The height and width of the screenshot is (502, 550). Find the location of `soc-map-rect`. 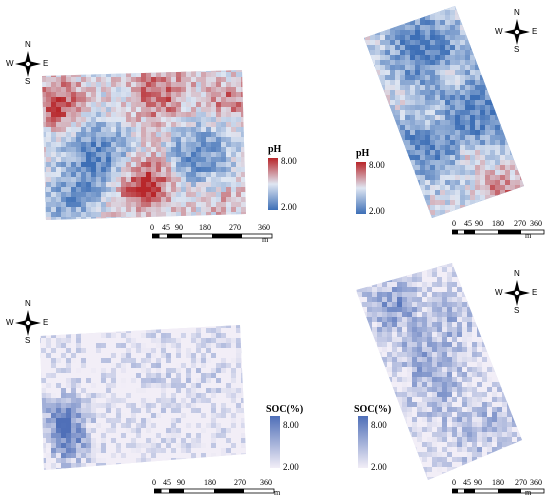

soc-map-rect is located at coordinates (146, 398).